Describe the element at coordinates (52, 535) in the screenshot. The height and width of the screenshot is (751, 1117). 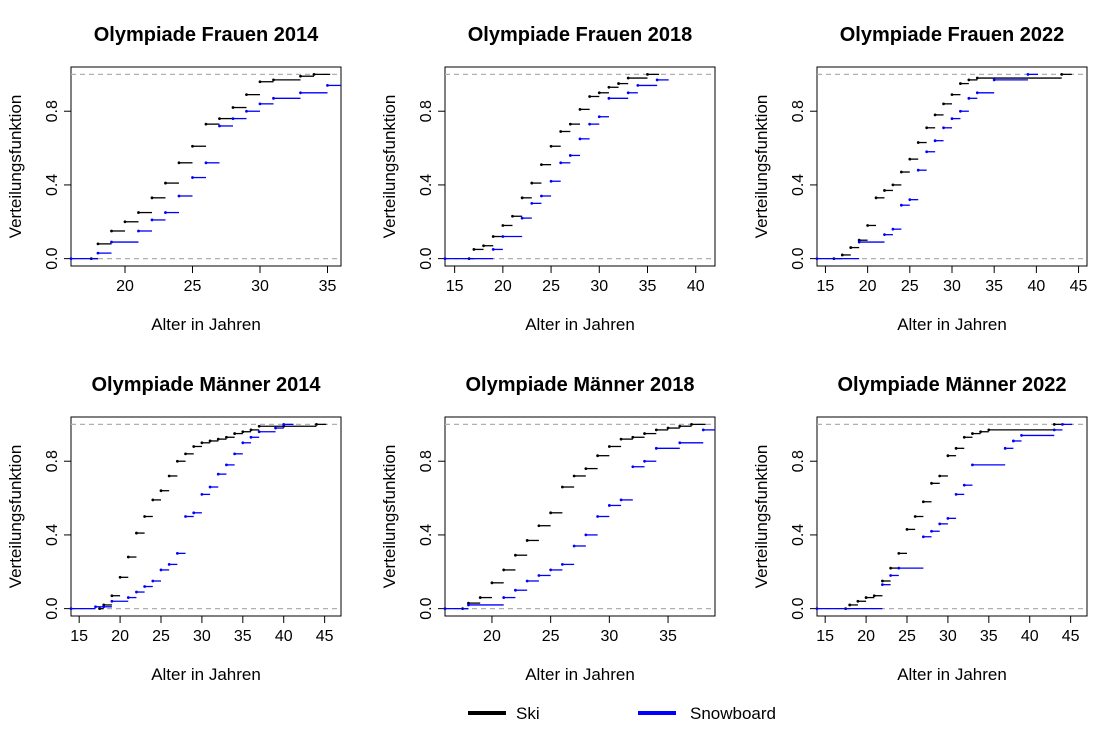
I see `y-tick-label: 0.4` at that location.